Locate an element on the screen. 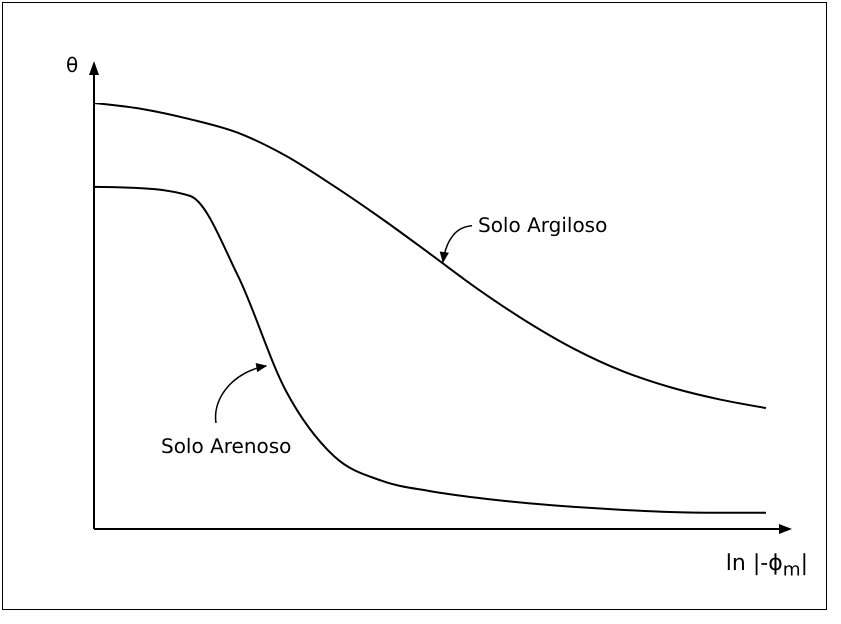 This screenshot has height=624, width=841. series-label: Solo Arenoso is located at coordinates (226, 446).